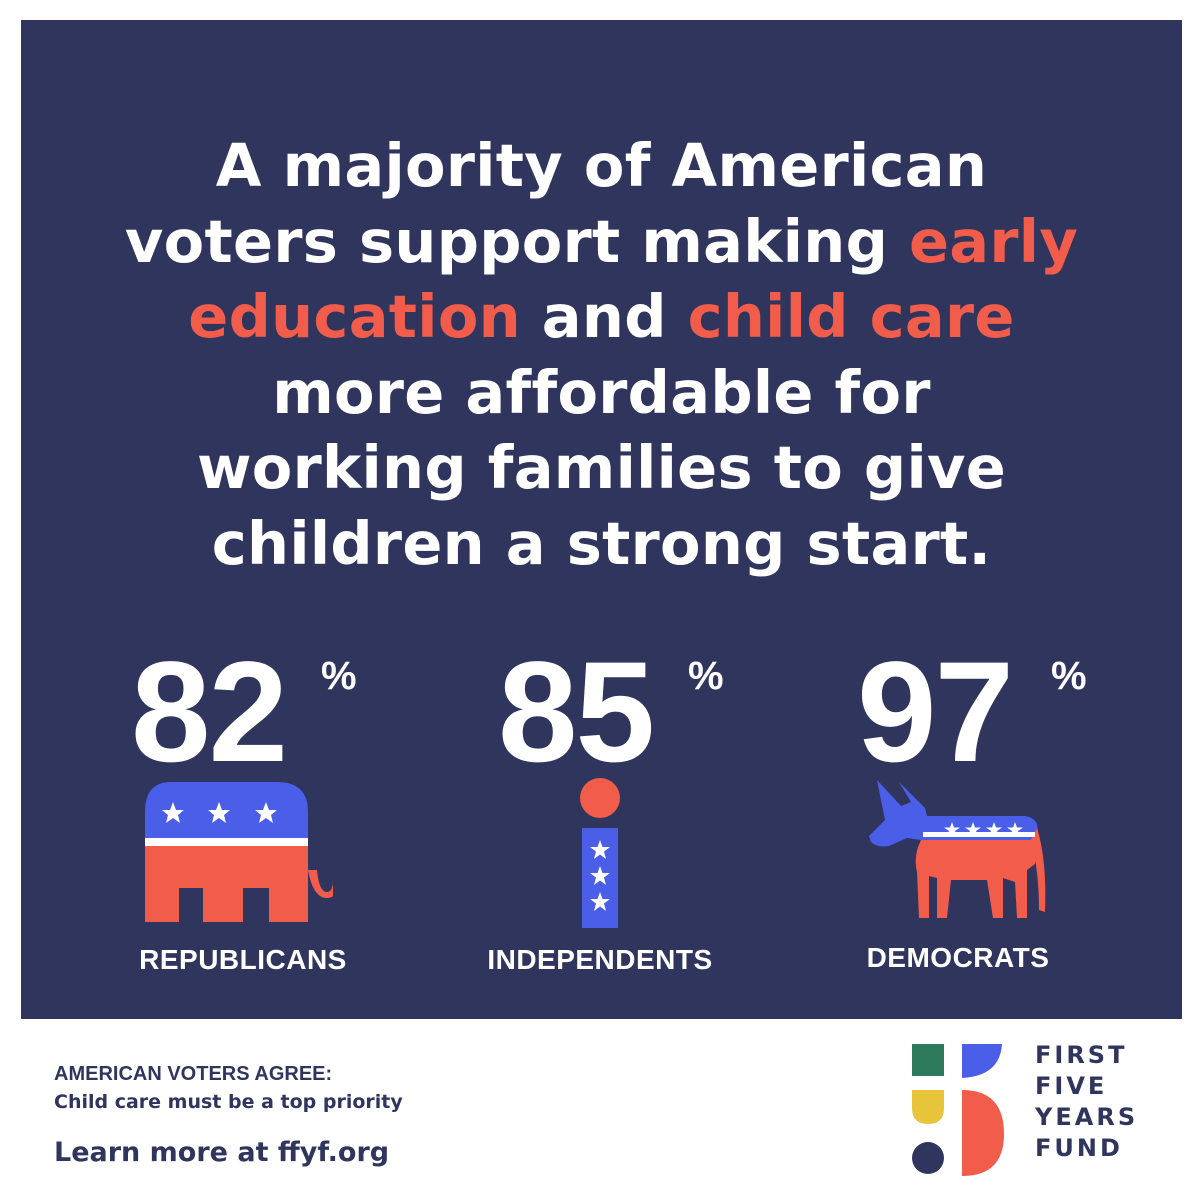 Image resolution: width=1200 pixels, height=1200 pixels. Describe the element at coordinates (601, 543) in the screenshot. I see `headline-line-6: children a strong start.` at that location.